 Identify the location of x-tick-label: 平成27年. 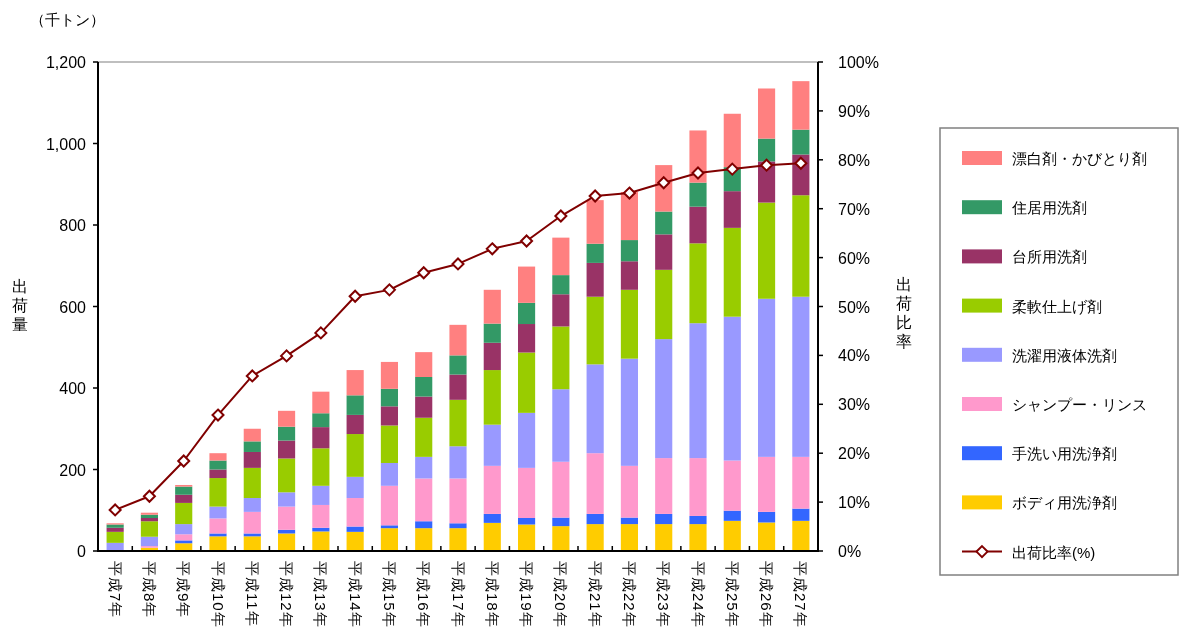
(801, 594).